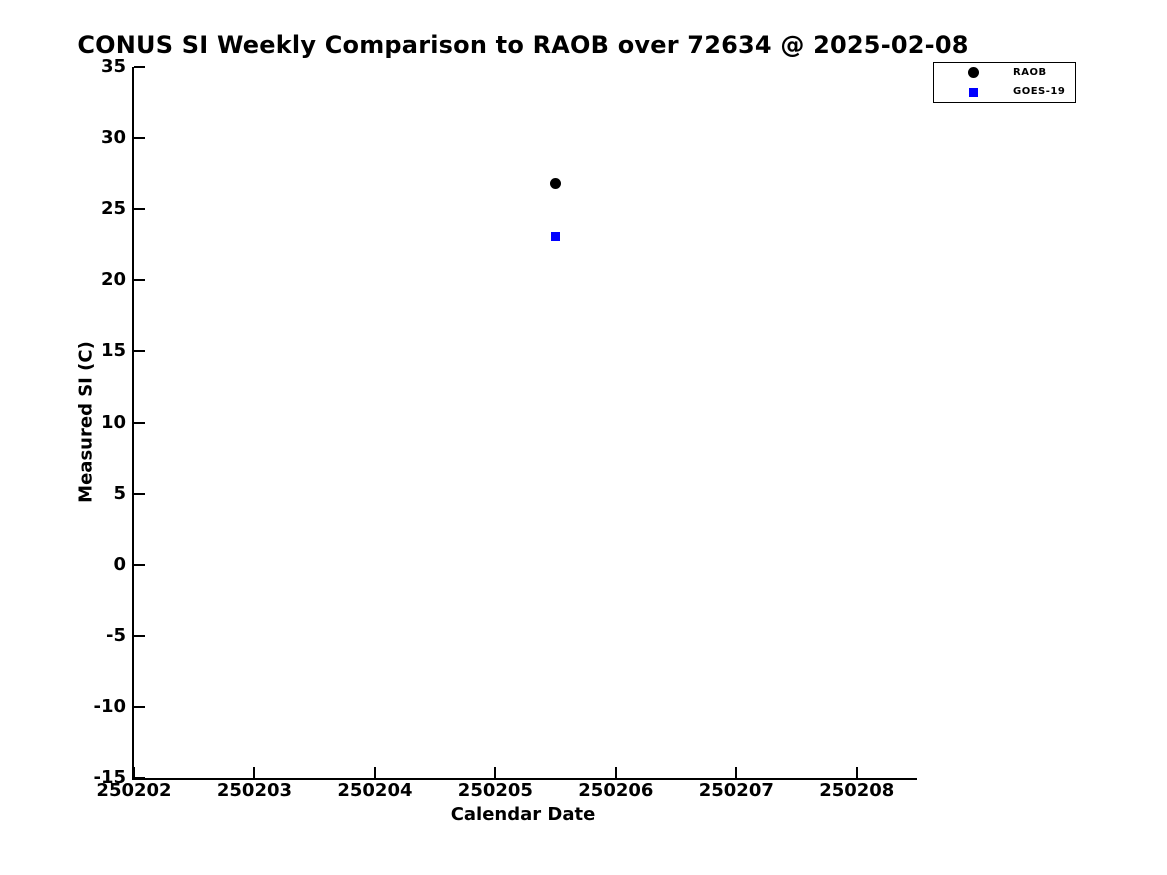  What do you see at coordinates (973, 73) in the screenshot?
I see `raob-circle-marker-icon` at bounding box center [973, 73].